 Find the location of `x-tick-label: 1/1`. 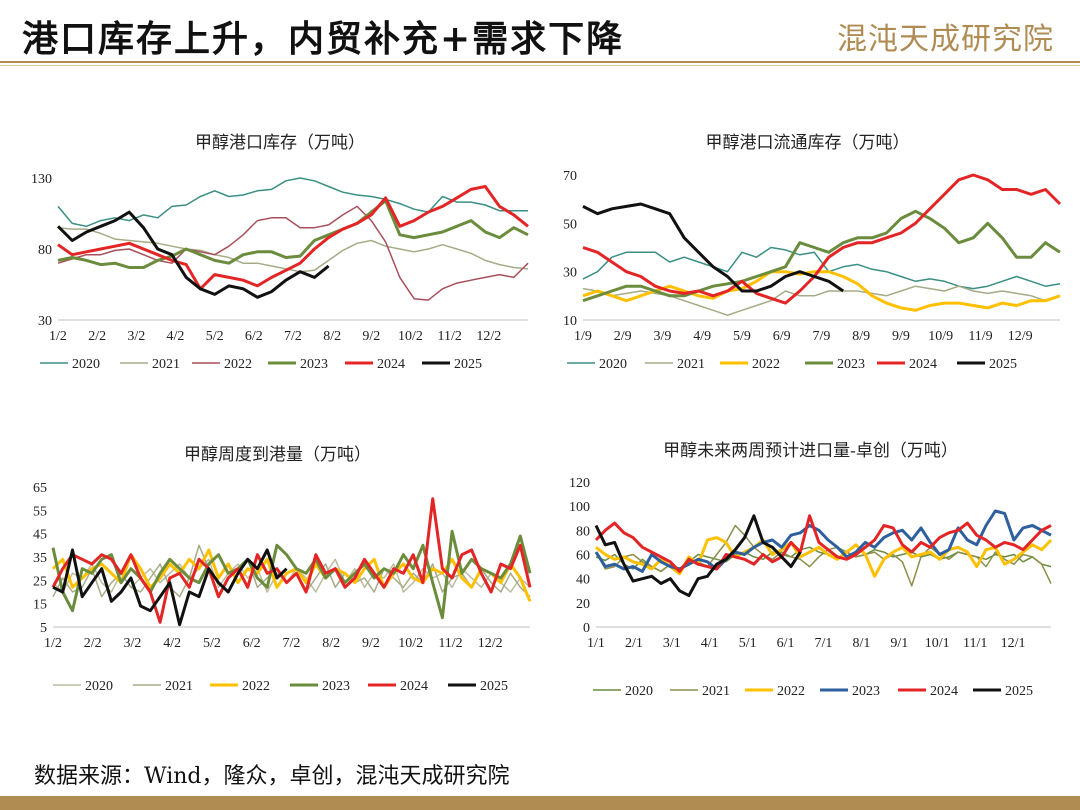

x-tick-label: 1/1 is located at coordinates (596, 643).